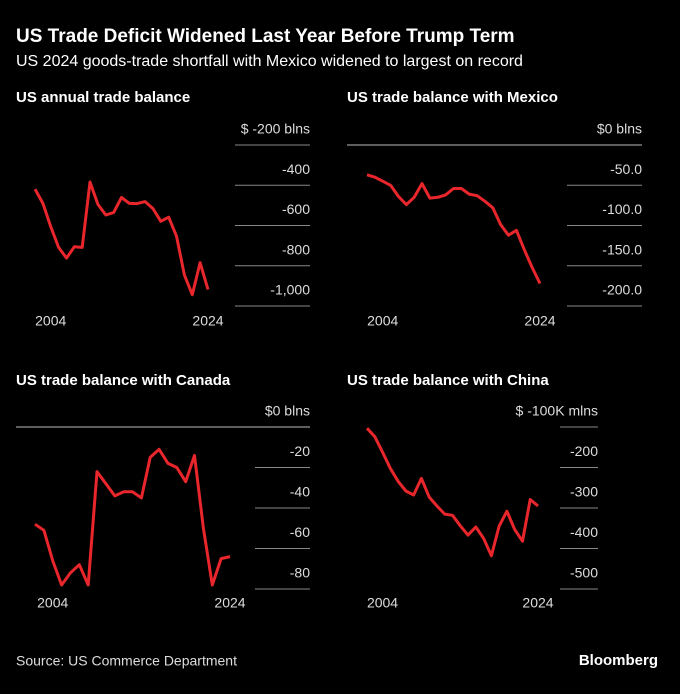 This screenshot has width=680, height=694. Describe the element at coordinates (126, 661) in the screenshot. I see `source: Source: US Commerce Department` at that location.